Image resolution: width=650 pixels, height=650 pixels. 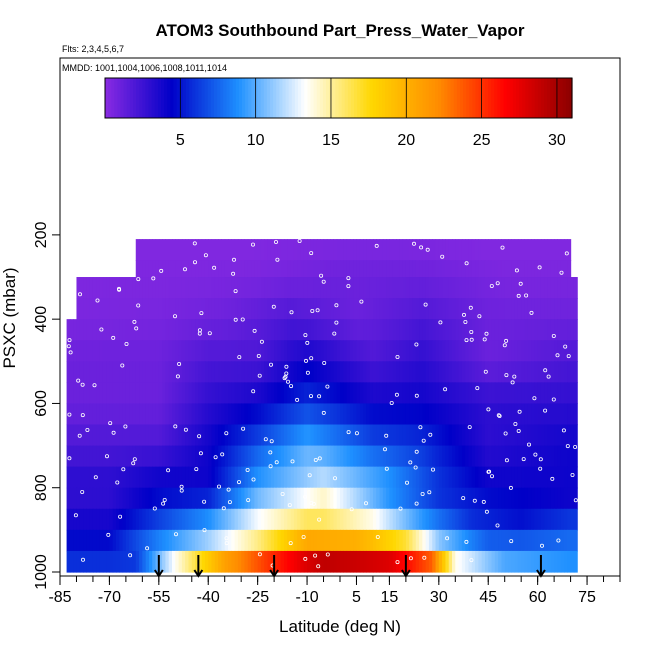 I want to click on y-axis-label: PSXC (mbar), so click(x=9, y=317).